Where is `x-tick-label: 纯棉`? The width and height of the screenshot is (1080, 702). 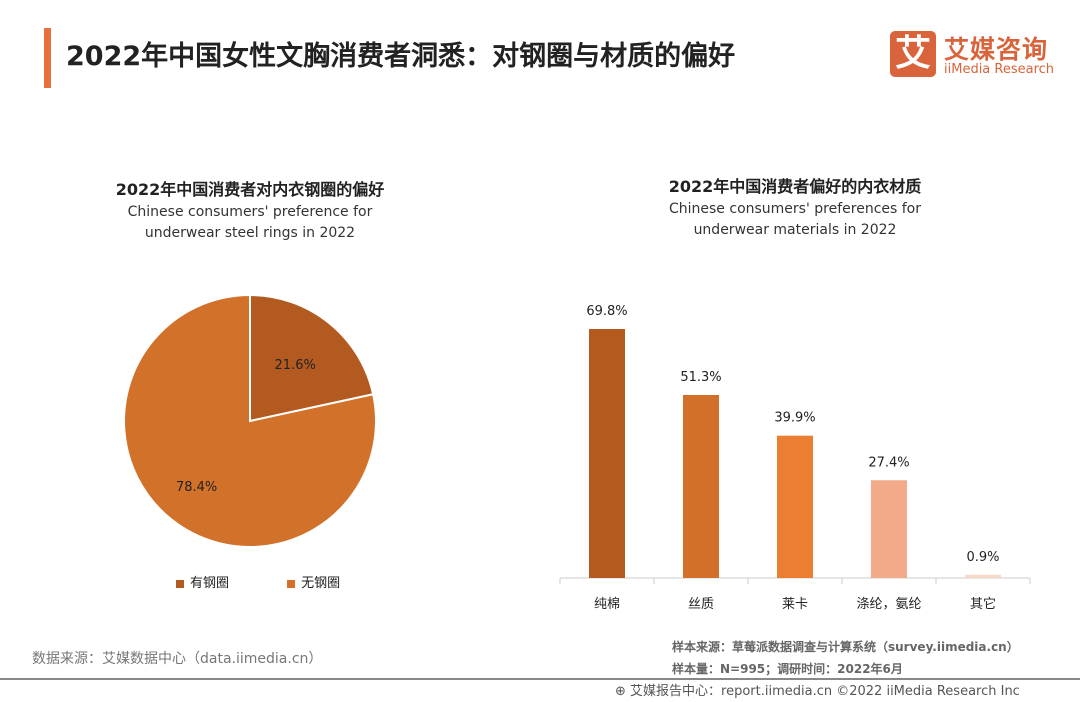 x-tick-label: 纯棉 is located at coordinates (607, 604).